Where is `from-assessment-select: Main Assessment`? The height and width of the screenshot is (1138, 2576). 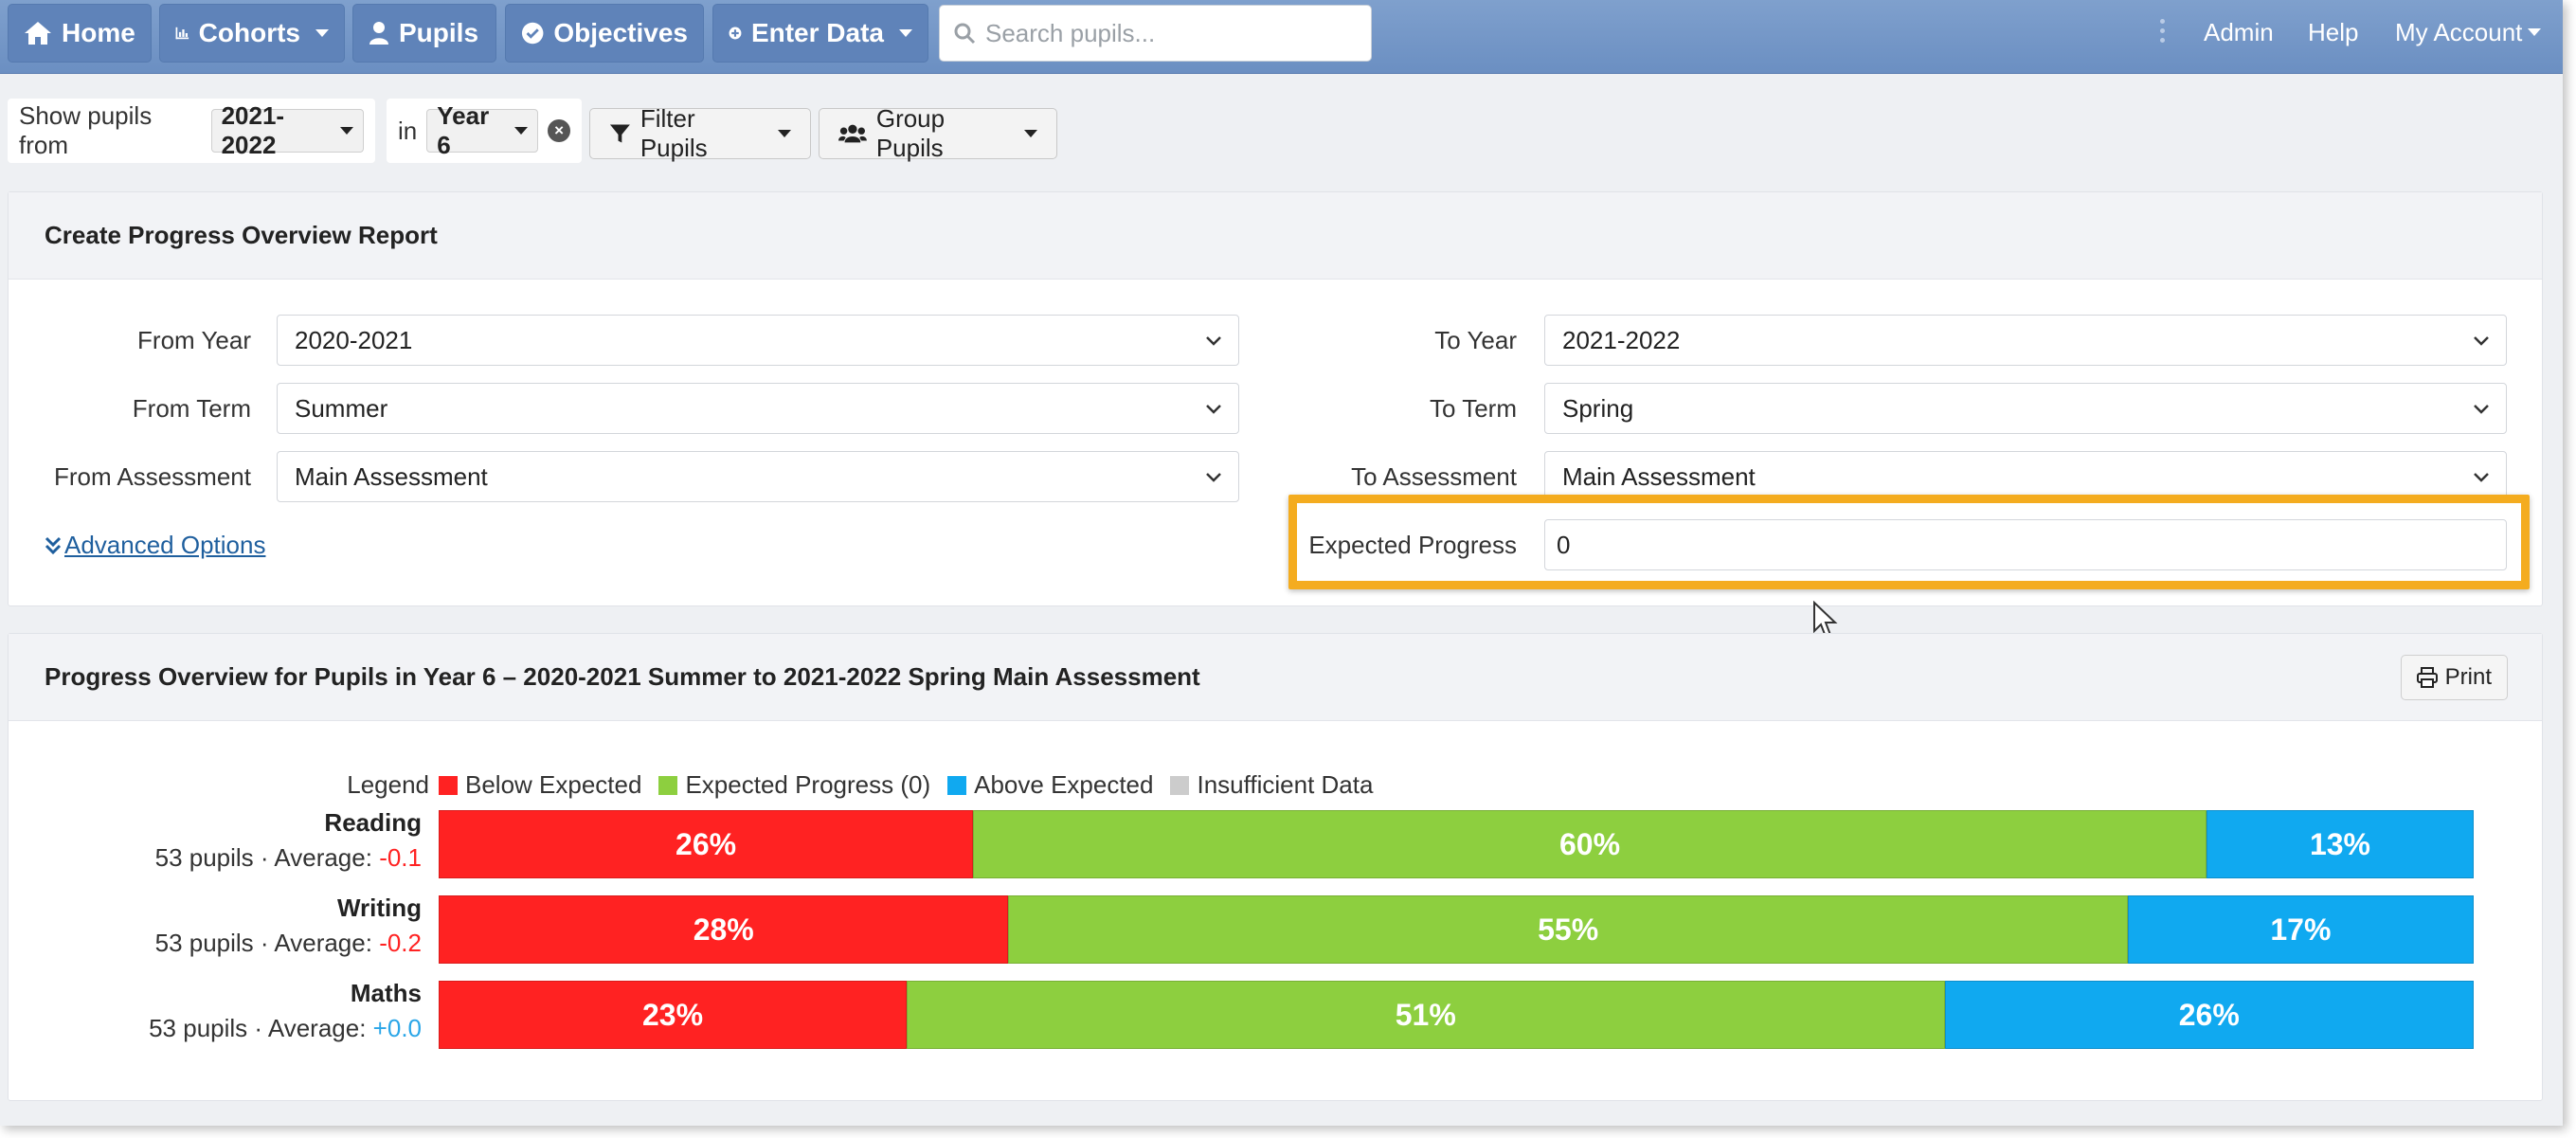
from-assessment-select: Main Assessment is located at coordinates (758, 476).